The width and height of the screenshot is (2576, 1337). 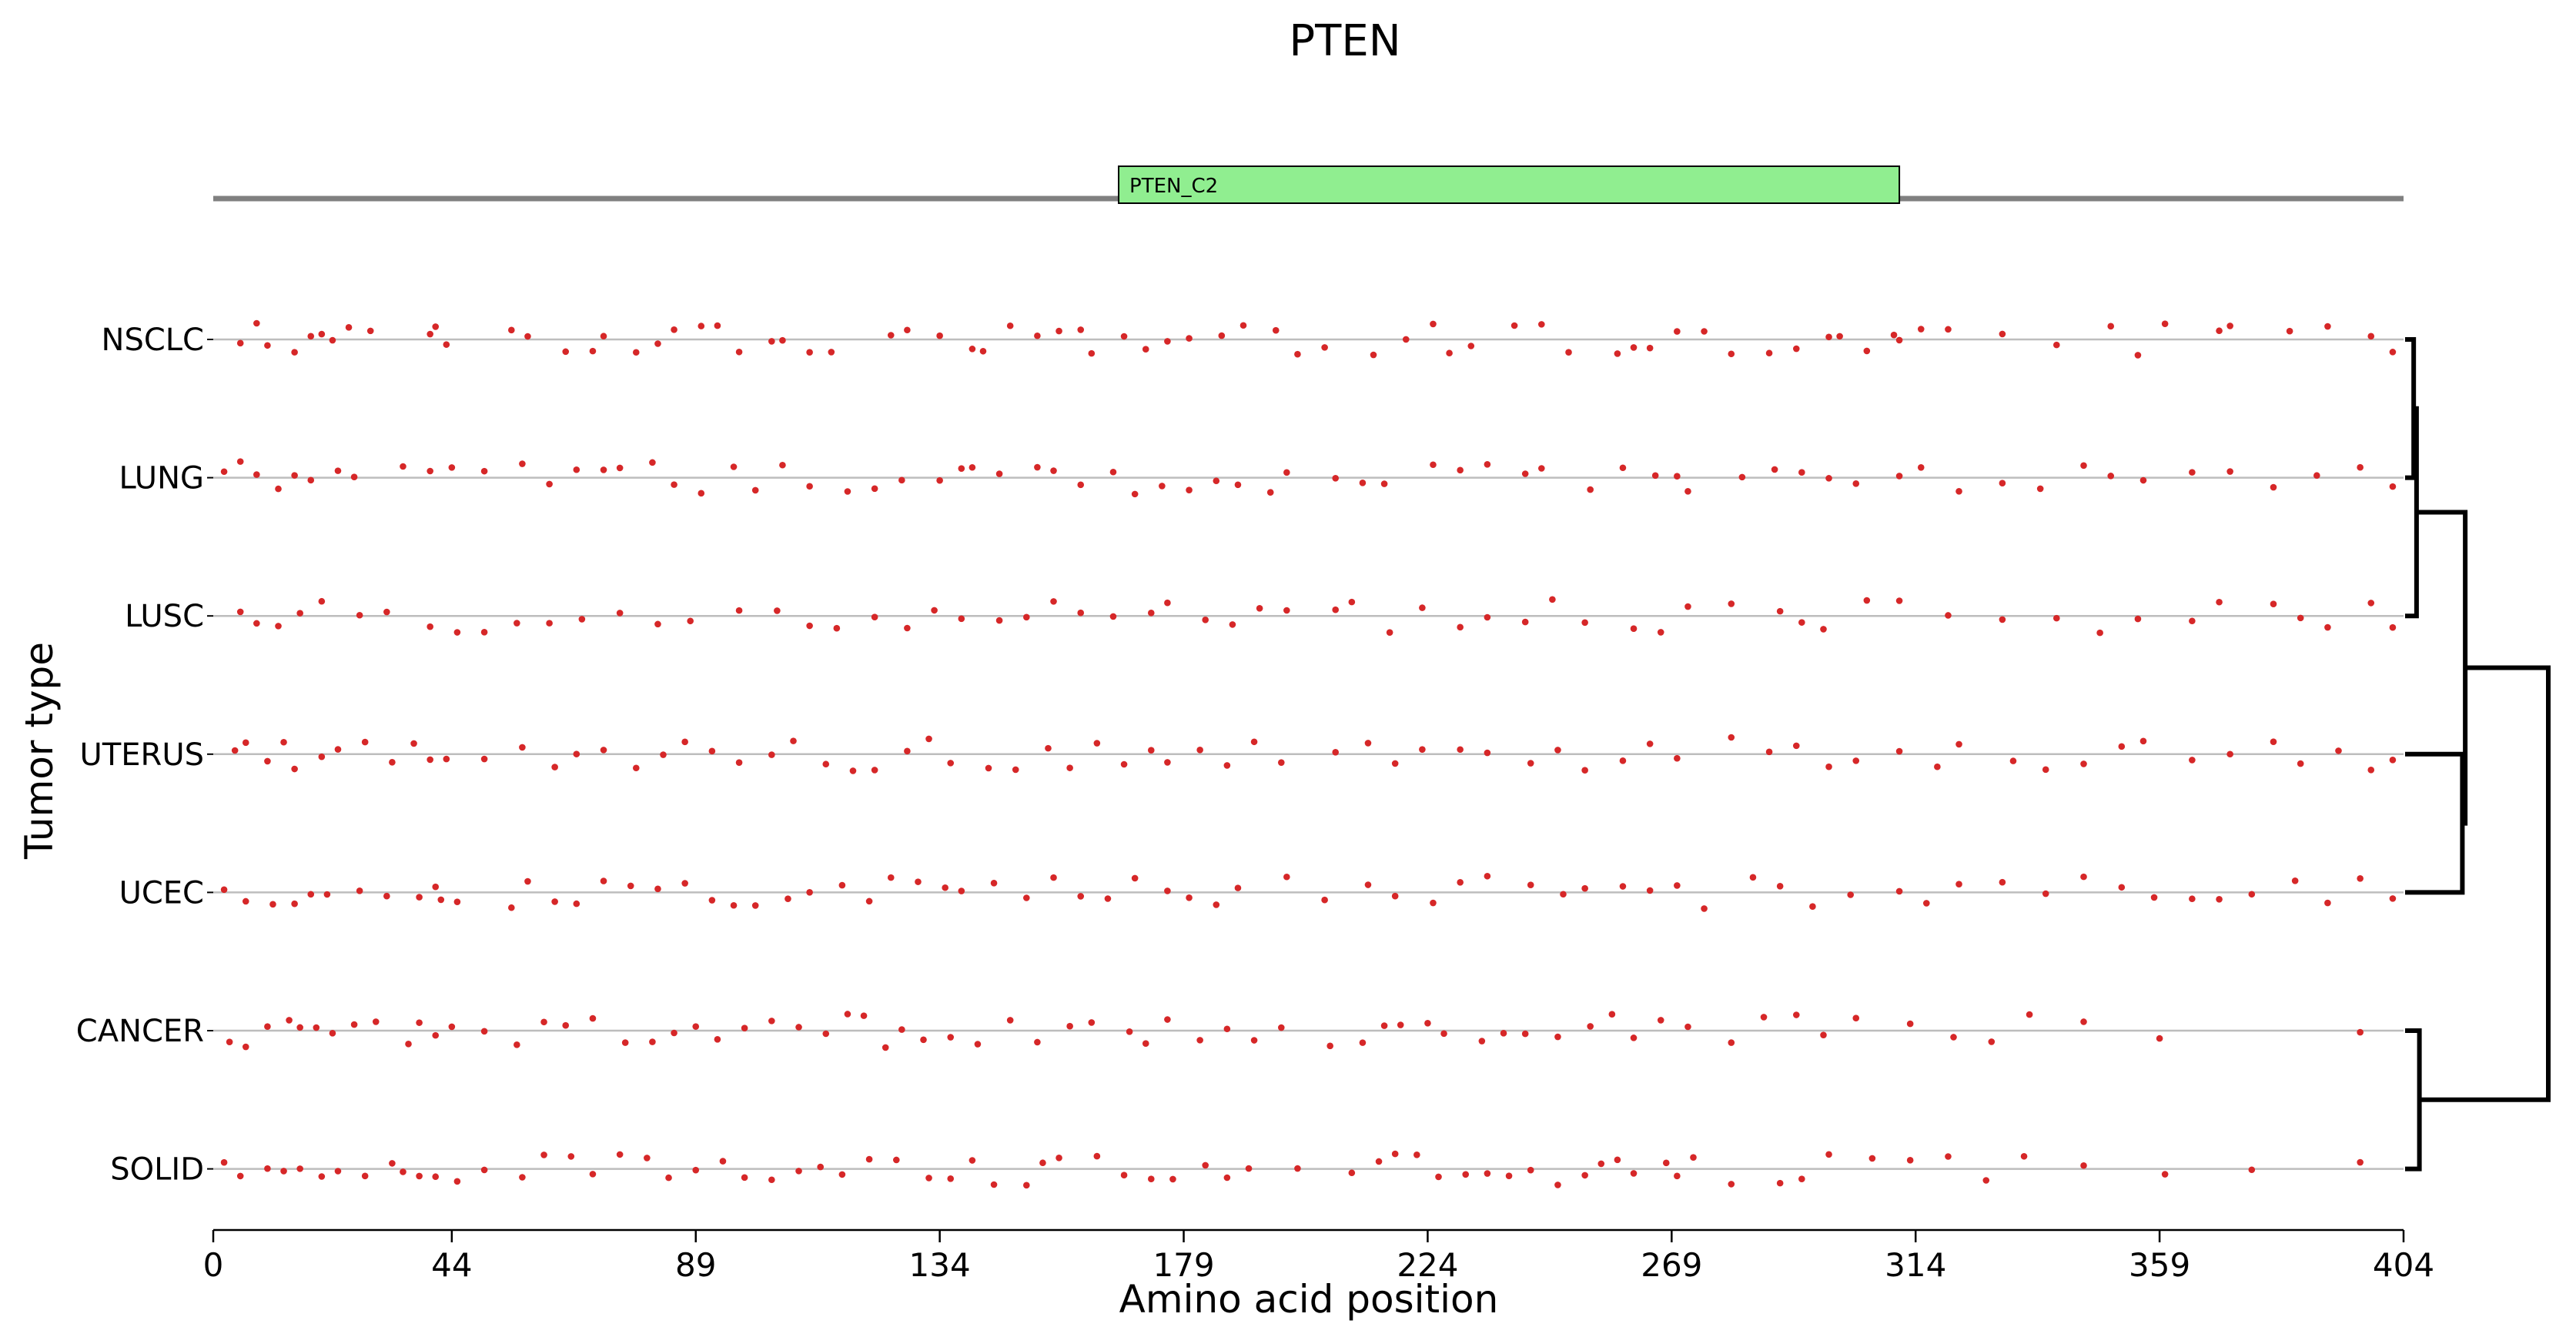 What do you see at coordinates (162, 893) in the screenshot?
I see `row-label-ucec: UCEC` at bounding box center [162, 893].